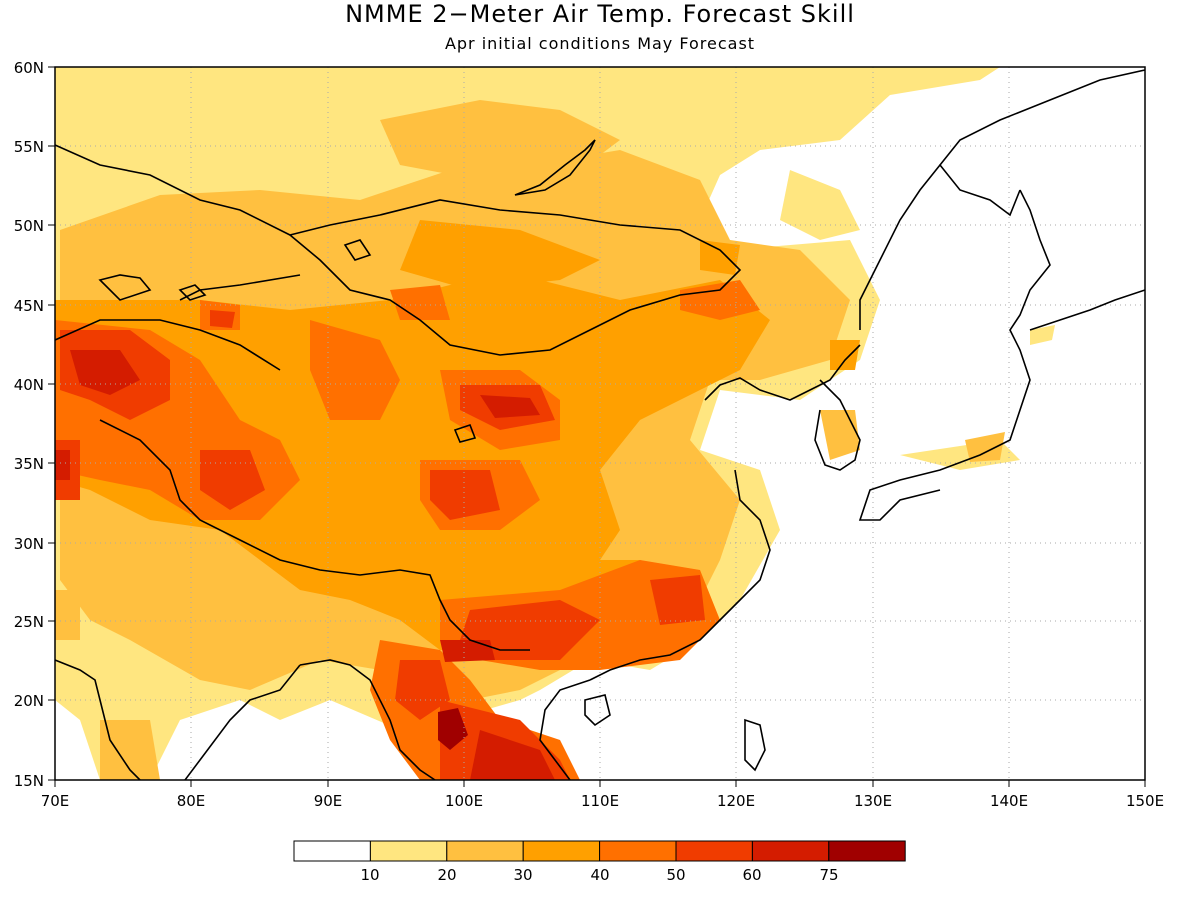 The width and height of the screenshot is (1200, 900). What do you see at coordinates (873, 801) in the screenshot?
I see `lon-label: 130E` at bounding box center [873, 801].